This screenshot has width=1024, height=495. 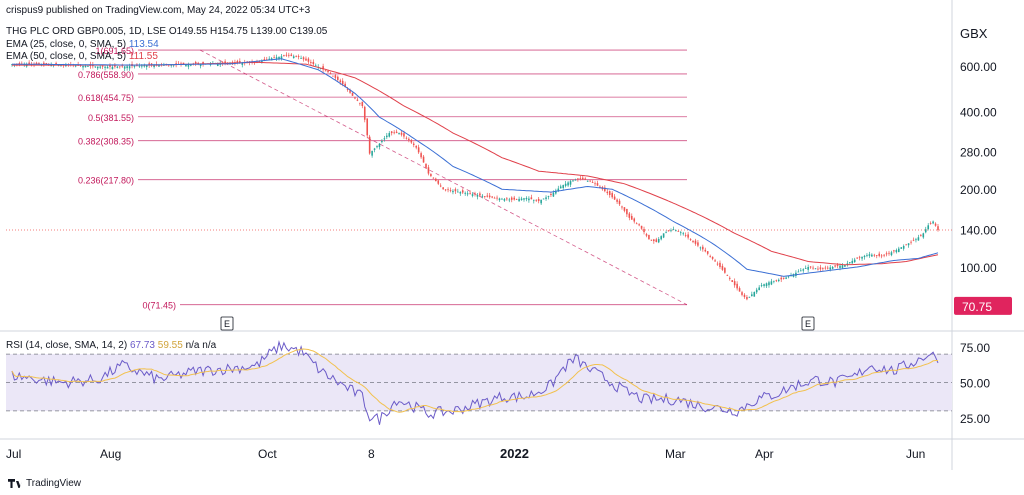 I want to click on earnings-marker-left-box, so click(x=227, y=323).